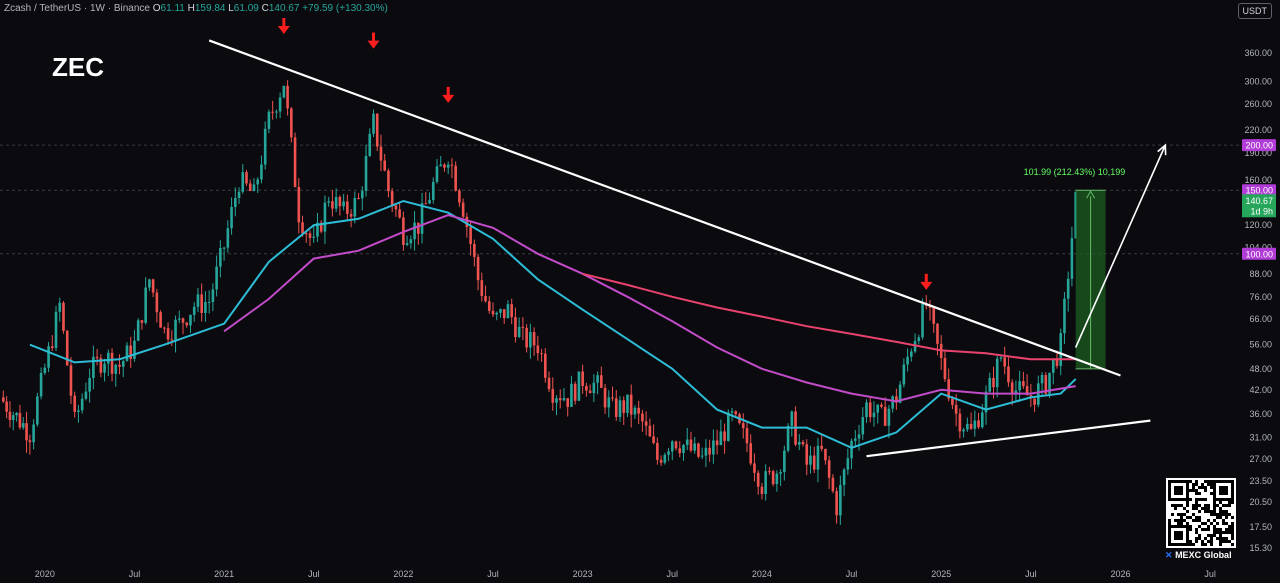 The height and width of the screenshot is (583, 1280). I want to click on price-tick-label: 76.00, so click(1260, 297).